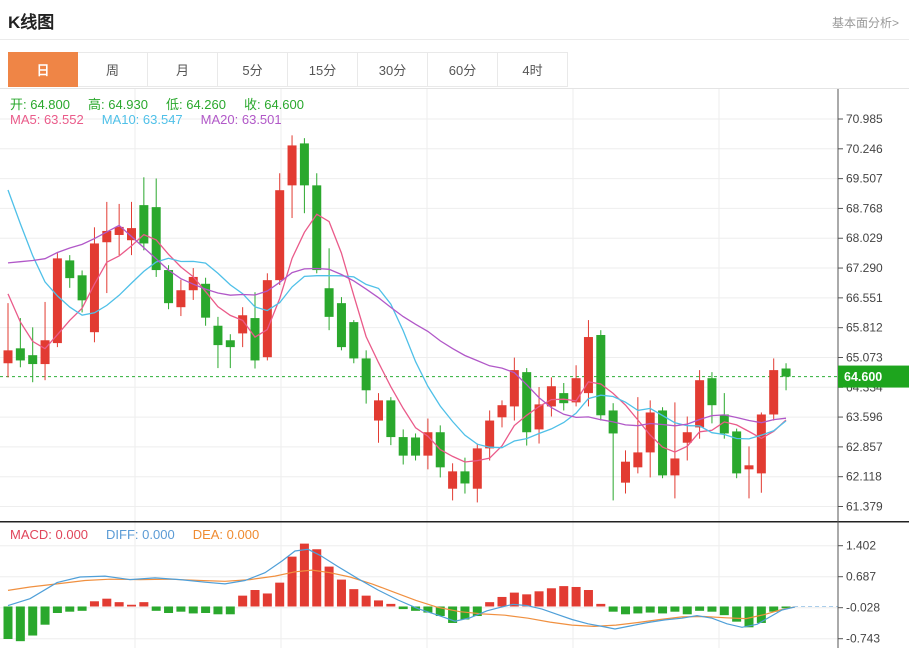  I want to click on svg-text: 65.073, so click(864, 357).